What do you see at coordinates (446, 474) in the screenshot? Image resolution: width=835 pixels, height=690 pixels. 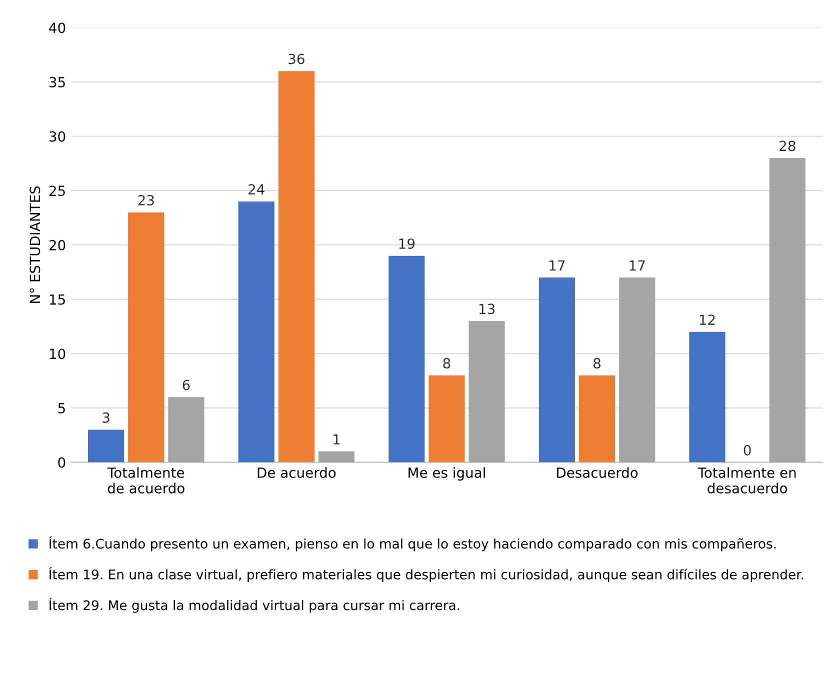 I see `x-tick-label: Me es igual` at bounding box center [446, 474].